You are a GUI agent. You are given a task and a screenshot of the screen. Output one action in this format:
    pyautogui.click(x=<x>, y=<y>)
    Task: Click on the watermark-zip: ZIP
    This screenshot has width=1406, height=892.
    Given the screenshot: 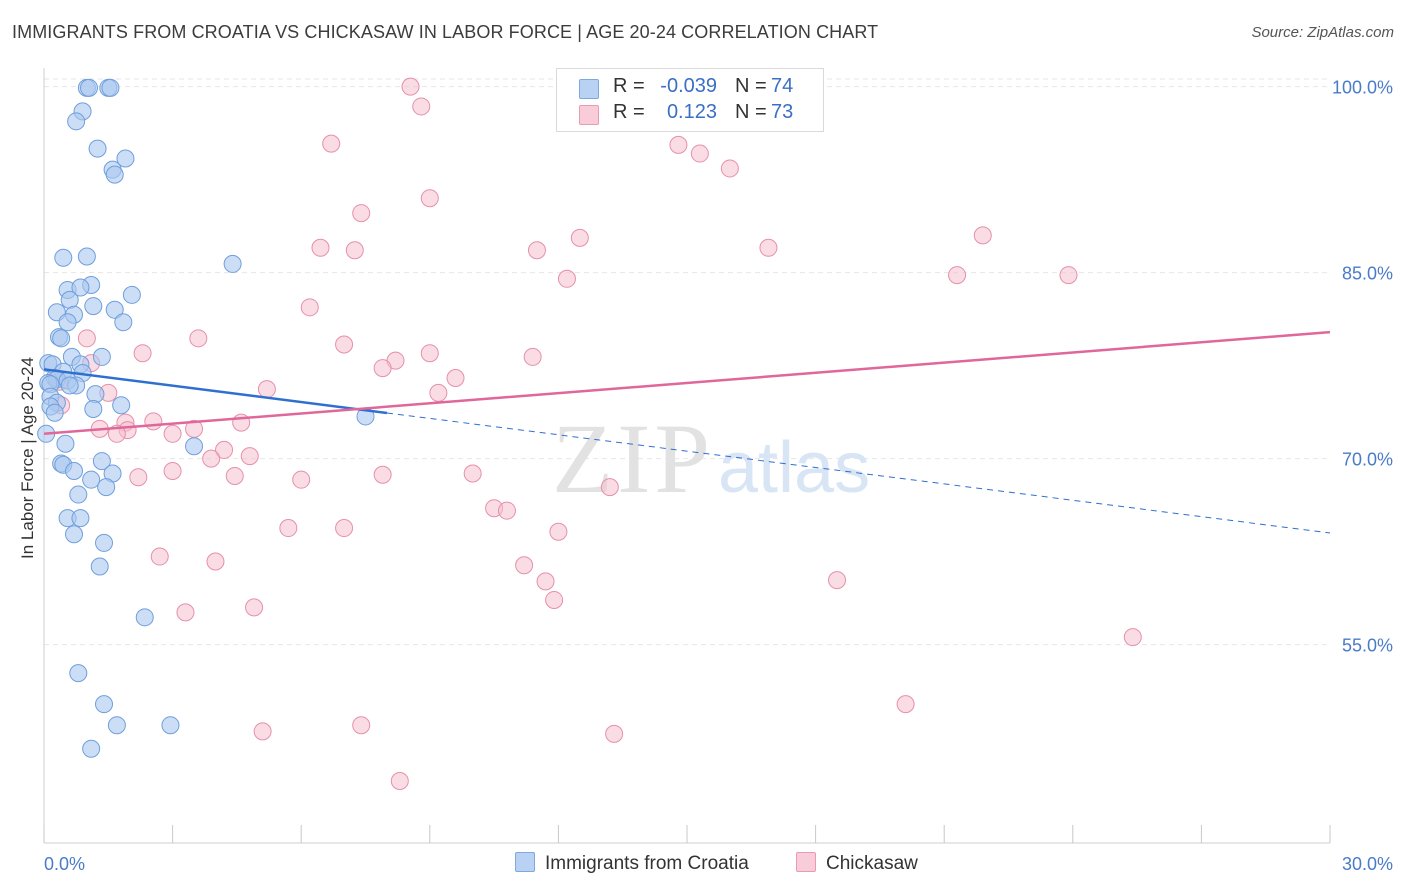 What is the action you would take?
    pyautogui.click(x=633, y=458)
    